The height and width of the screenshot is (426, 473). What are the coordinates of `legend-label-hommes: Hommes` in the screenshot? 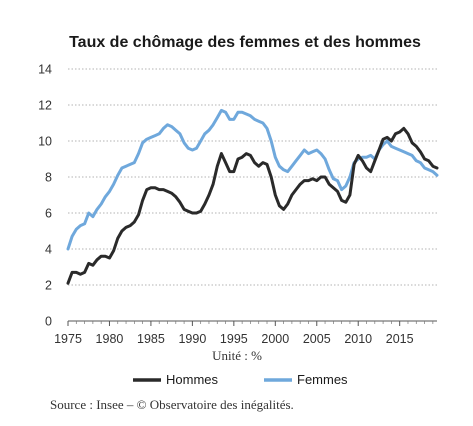 It's located at (192, 379).